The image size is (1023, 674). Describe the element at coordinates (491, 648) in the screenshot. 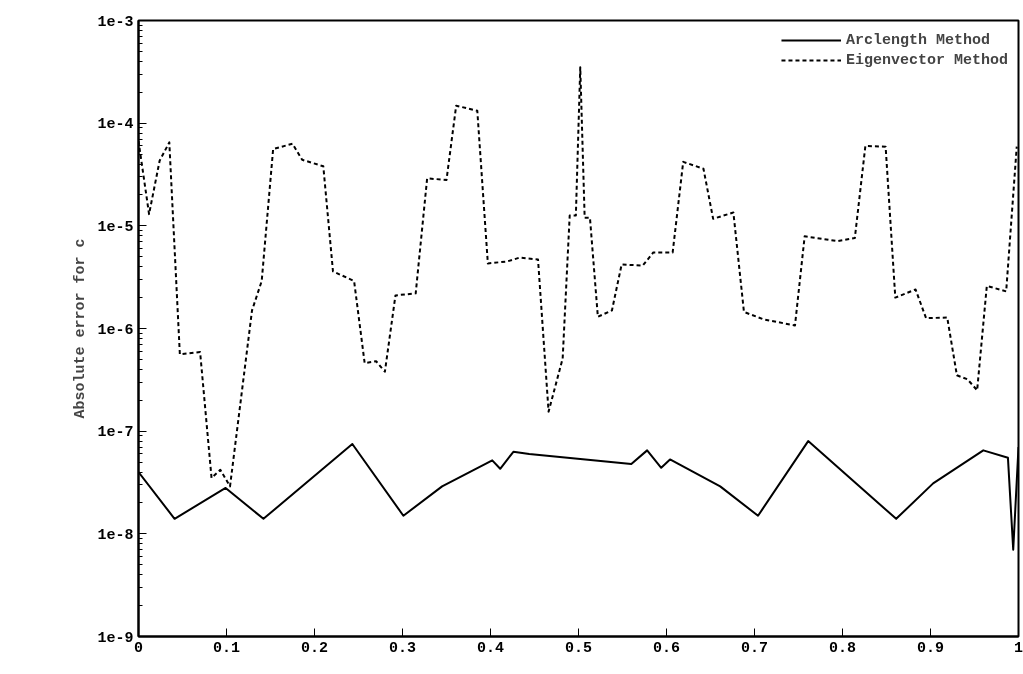

I see `x-tick-label: 0.4` at that location.